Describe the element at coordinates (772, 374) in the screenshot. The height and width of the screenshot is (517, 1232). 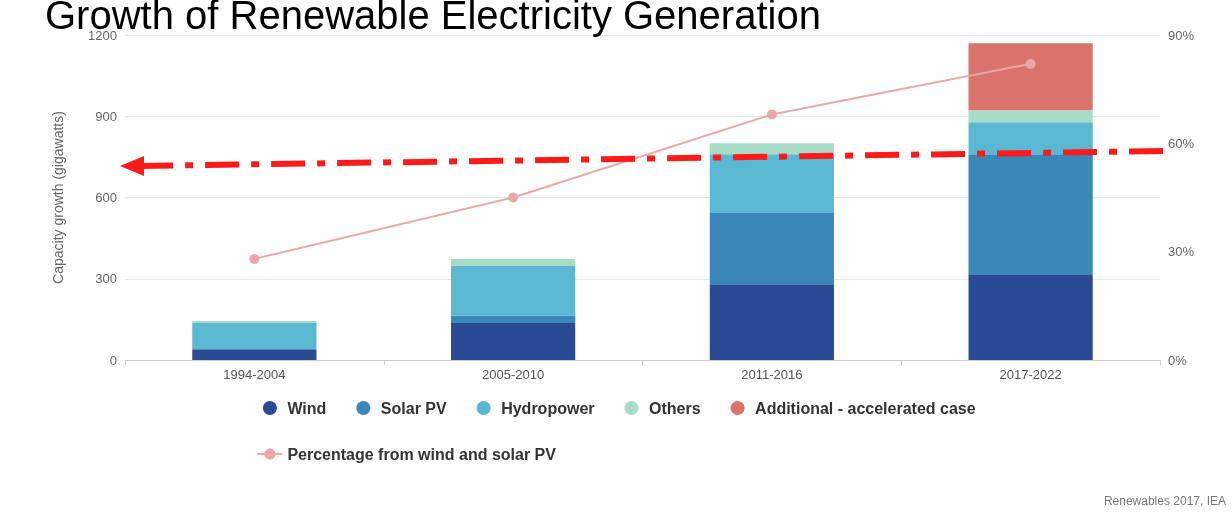
I see `x-tick-label: 2011-2016` at that location.